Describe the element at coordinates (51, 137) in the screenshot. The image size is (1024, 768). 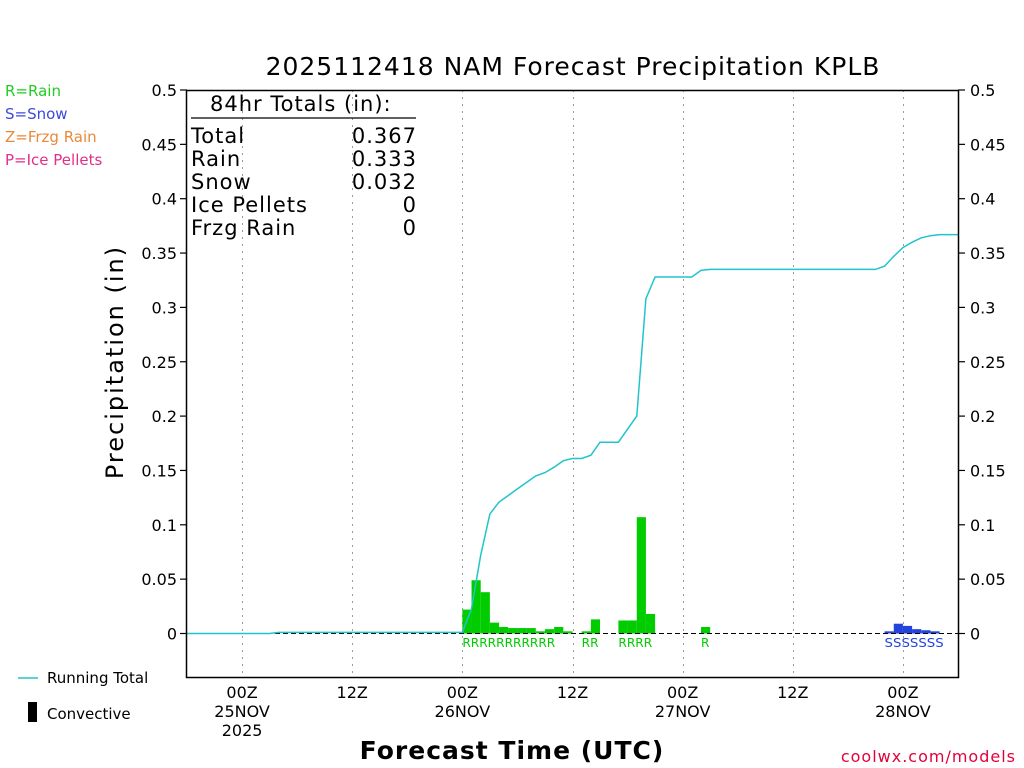
I see `ptype-legend-item: Z=Frzg Rain` at that location.